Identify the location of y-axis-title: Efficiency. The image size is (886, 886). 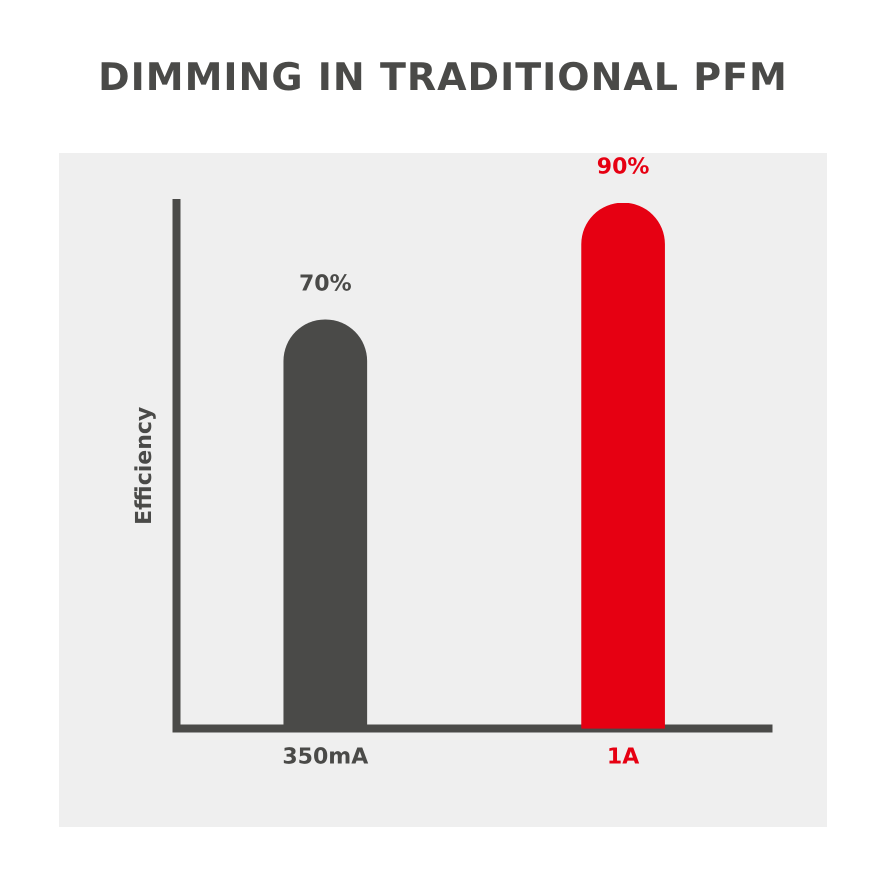
(144, 465).